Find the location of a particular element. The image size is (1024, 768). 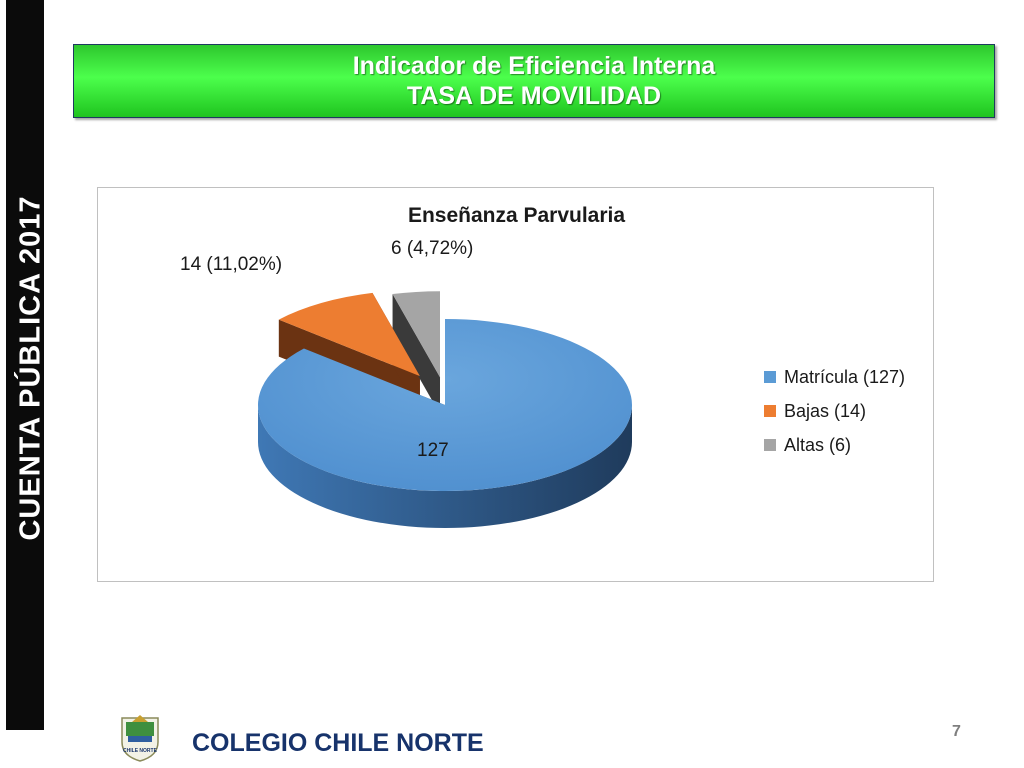

legend-swatch-bajas is located at coordinates (770, 411).